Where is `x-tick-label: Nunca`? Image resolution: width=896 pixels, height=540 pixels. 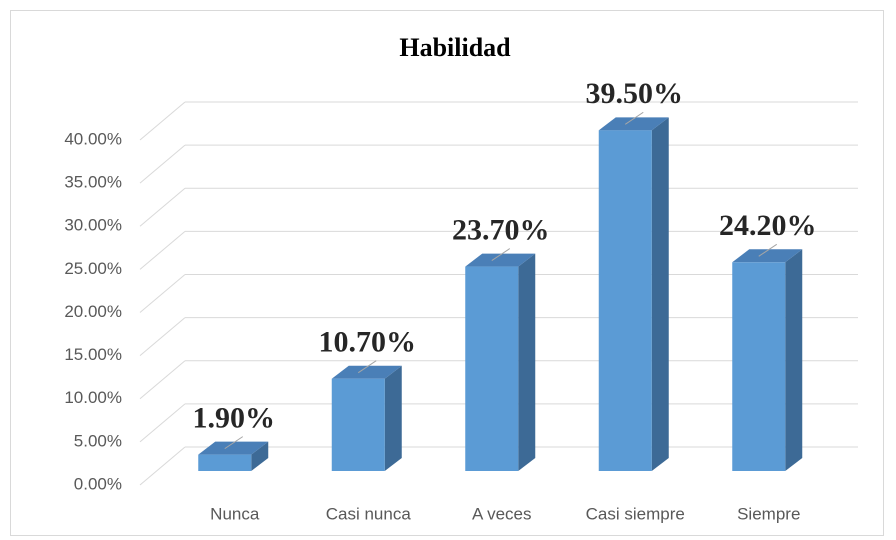
x-tick-label: Nunca is located at coordinates (235, 513).